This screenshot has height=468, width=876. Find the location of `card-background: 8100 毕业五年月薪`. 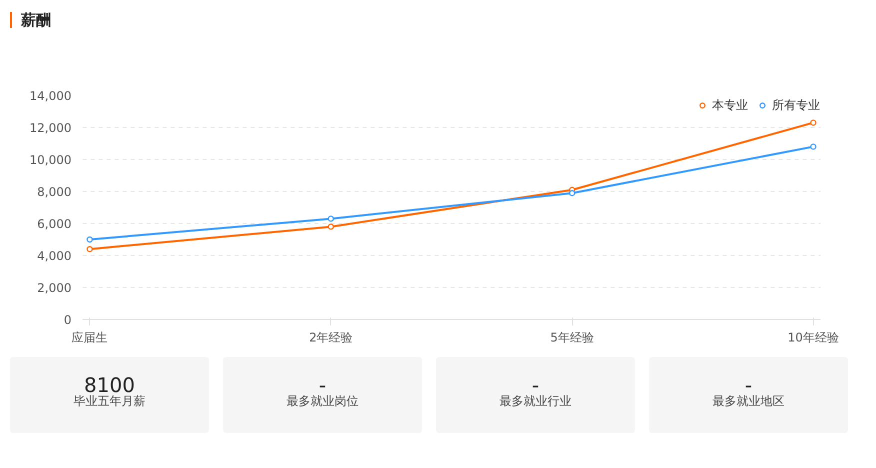

card-background: 8100 毕业五年月薪 is located at coordinates (109, 395).